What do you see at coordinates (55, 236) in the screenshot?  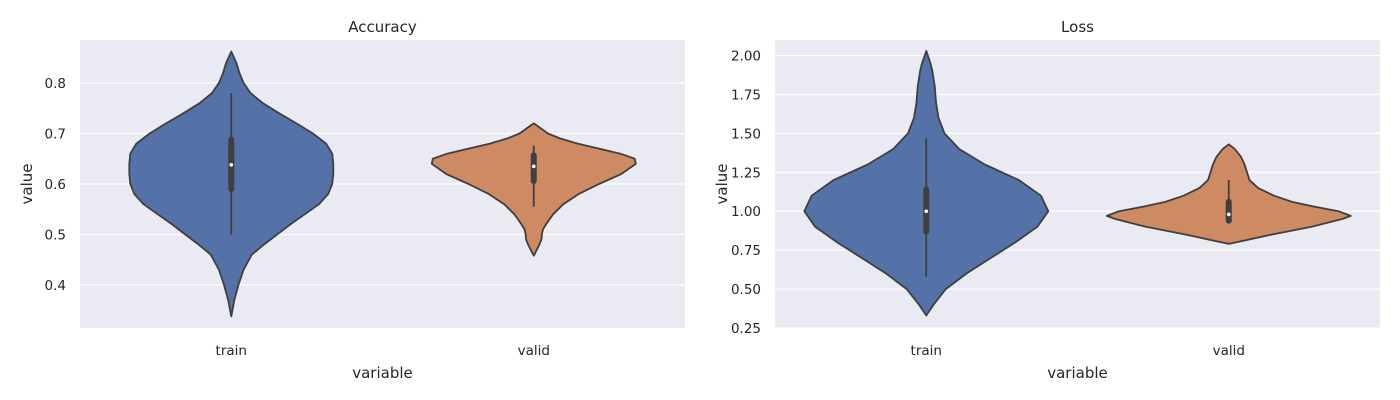 I see `y-tick-label: 0.5` at bounding box center [55, 236].